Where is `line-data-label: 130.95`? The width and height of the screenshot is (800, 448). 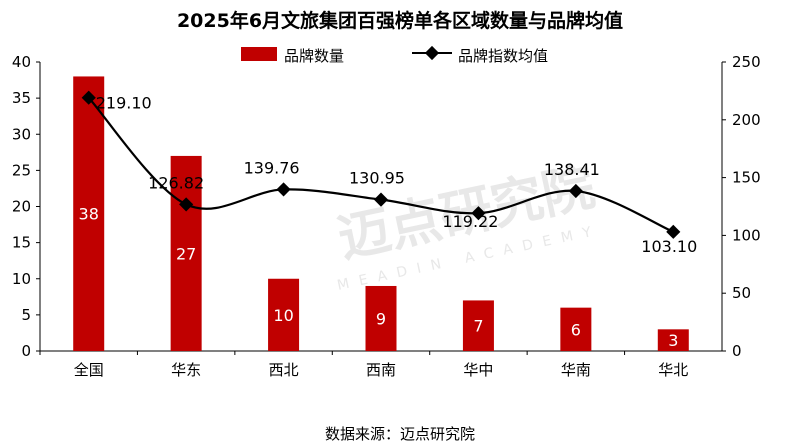
line-data-label: 130.95 is located at coordinates (377, 178).